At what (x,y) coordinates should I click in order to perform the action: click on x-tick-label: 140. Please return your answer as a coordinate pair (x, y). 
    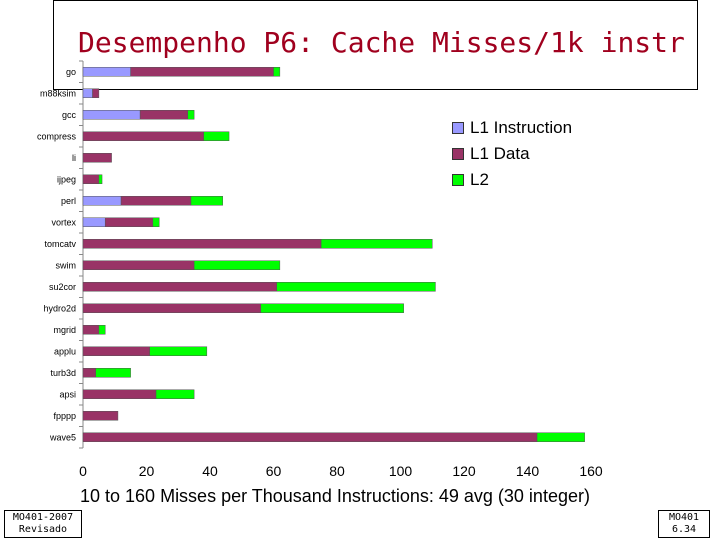
    Looking at the image, I should click on (528, 471).